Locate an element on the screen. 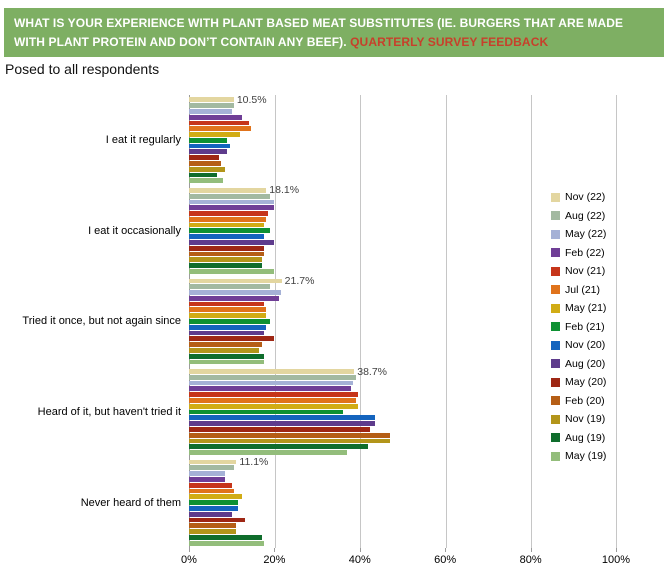  category-row: Never heard of them 11.1% is located at coordinates (308, 502).